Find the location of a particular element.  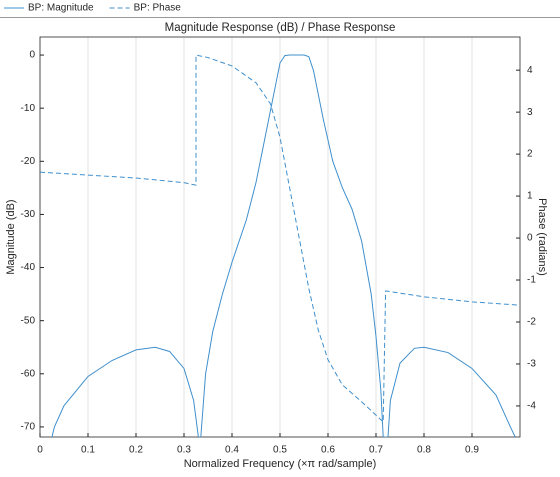

y2-tick-label: 1 is located at coordinates (530, 196).